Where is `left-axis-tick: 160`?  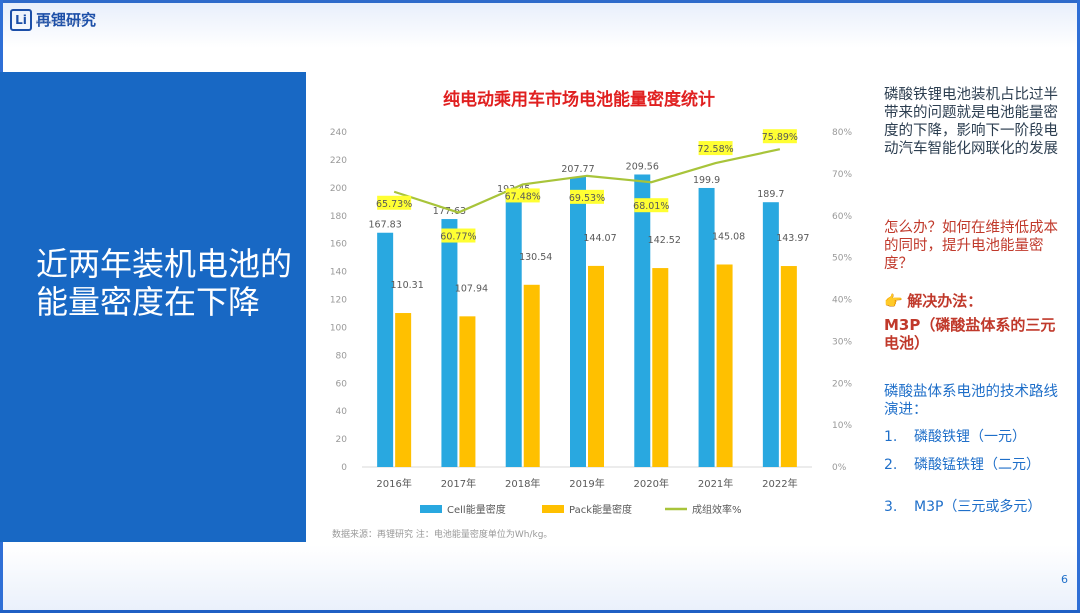
left-axis-tick: 160 is located at coordinates (338, 245).